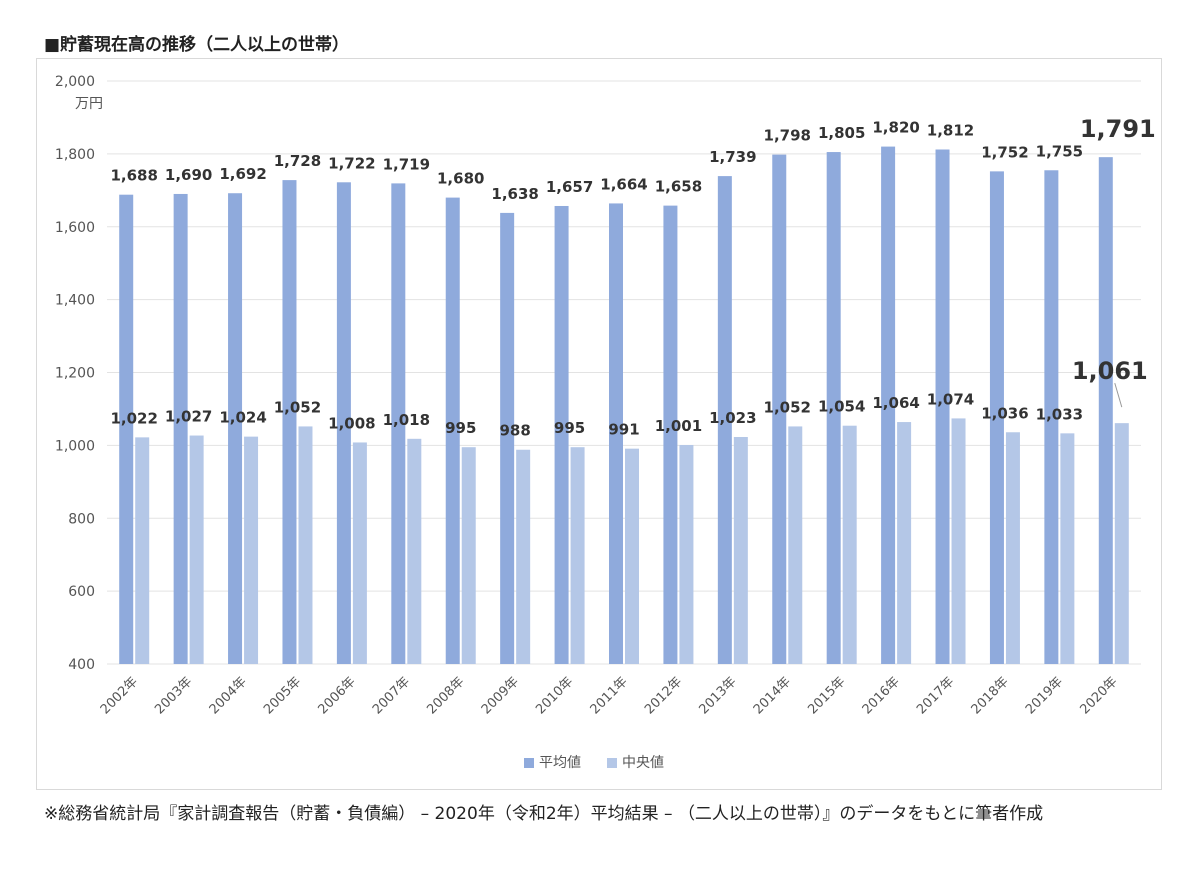 This screenshot has height=878, width=1200. I want to click on y-tick-label: 2,000, so click(75, 82).